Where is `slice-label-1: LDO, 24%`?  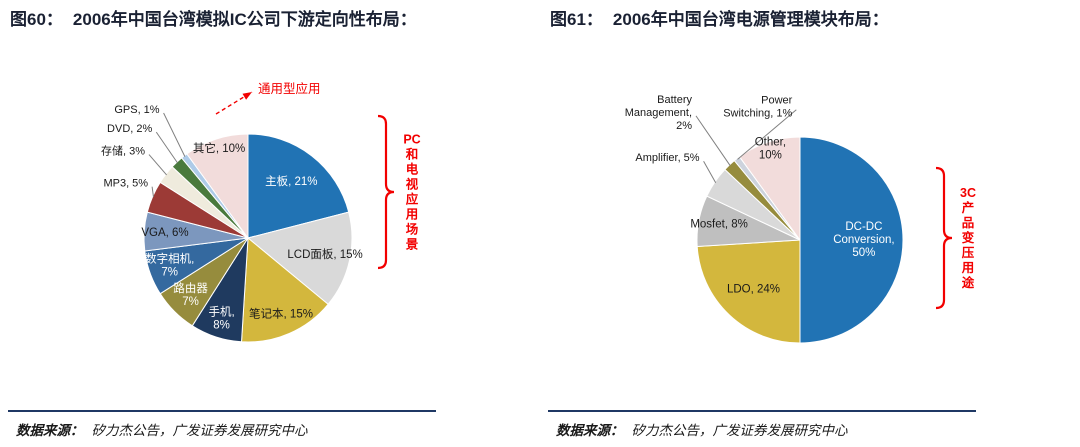 slice-label-1: LDO, 24% is located at coordinates (753, 290).